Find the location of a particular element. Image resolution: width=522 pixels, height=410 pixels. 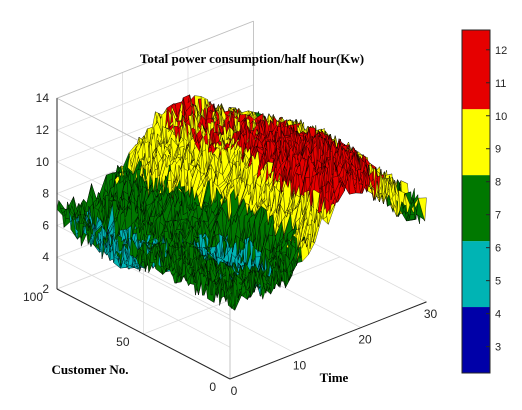

z-tick-label: 4 is located at coordinates (45, 257).